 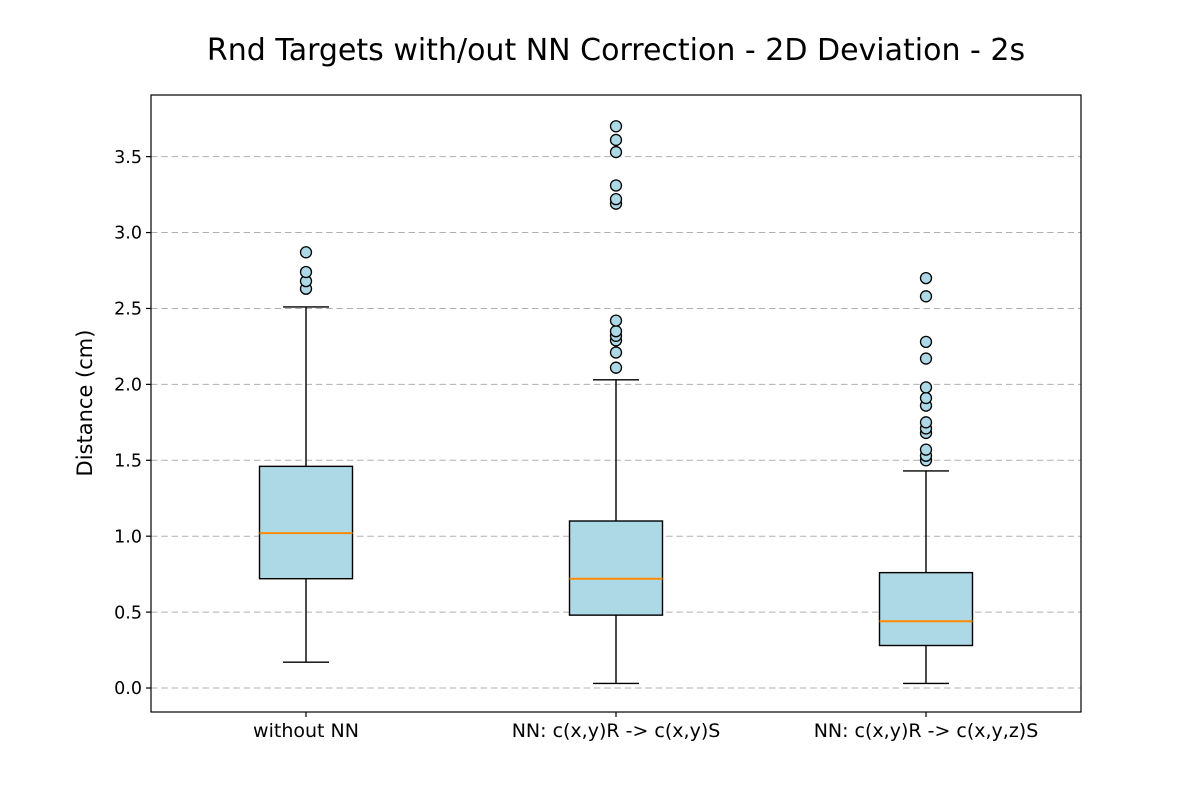 What do you see at coordinates (128, 234) in the screenshot?
I see `y-tick-label: 3.0` at bounding box center [128, 234].